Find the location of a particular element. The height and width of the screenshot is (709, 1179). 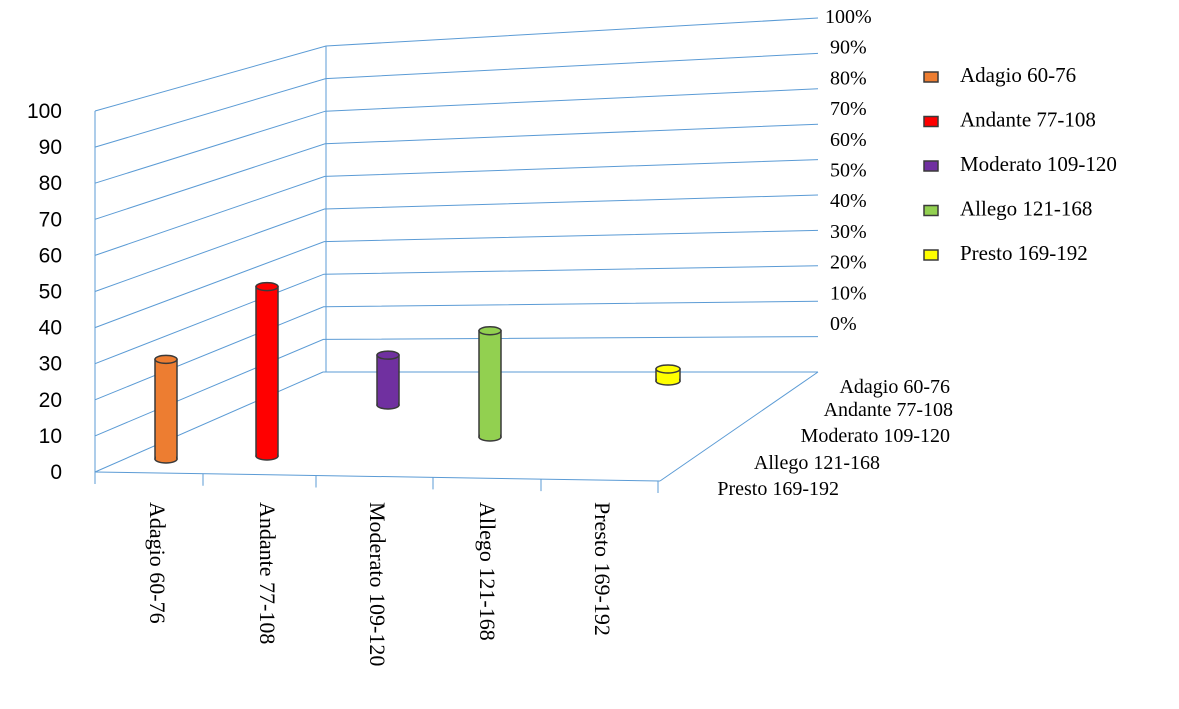

legend-item: Moderato 109-120 is located at coordinates (1020, 164).